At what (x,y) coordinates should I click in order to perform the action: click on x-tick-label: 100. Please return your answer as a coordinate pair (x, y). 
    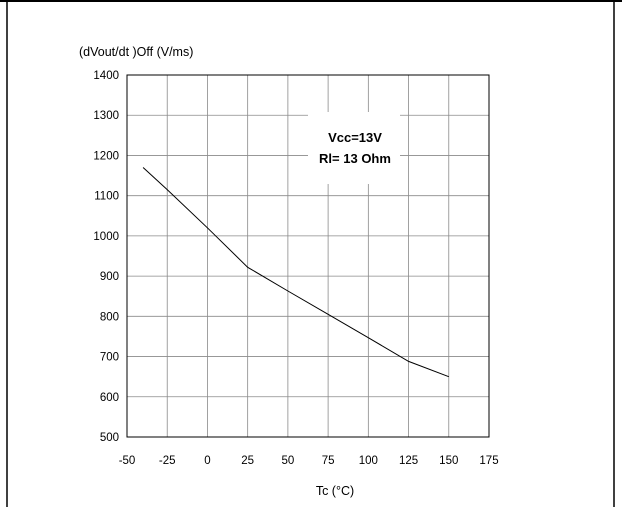
    Looking at the image, I should click on (368, 461).